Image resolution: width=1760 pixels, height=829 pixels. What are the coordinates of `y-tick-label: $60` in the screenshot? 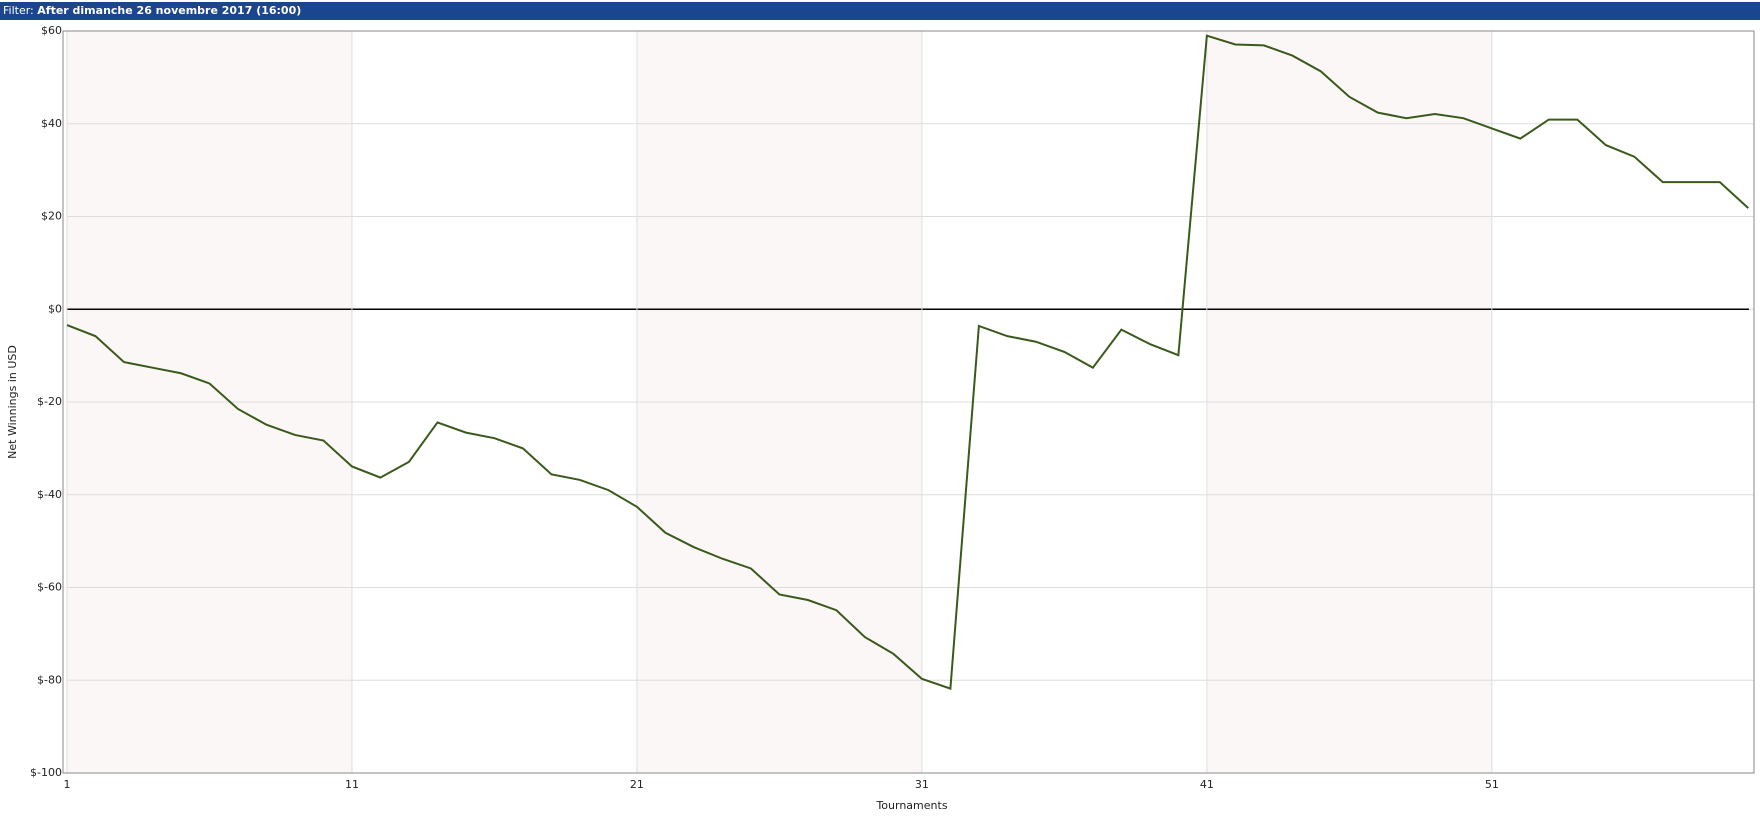 It's located at (51, 30).